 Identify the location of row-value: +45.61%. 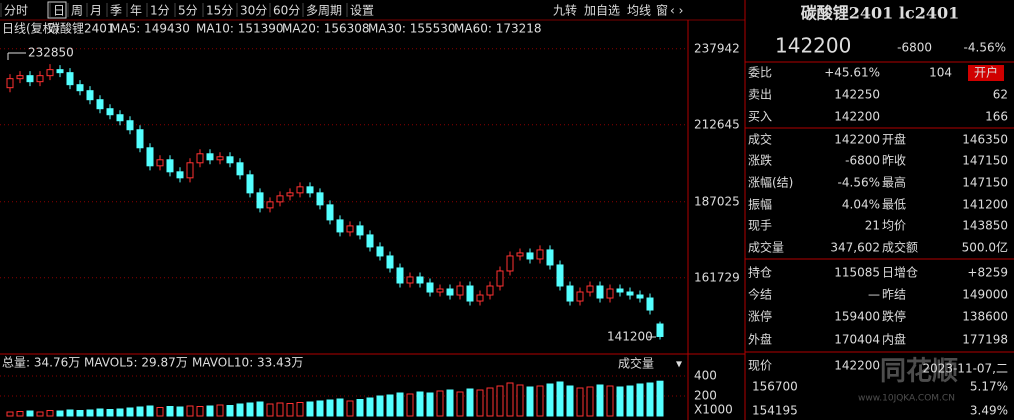
(852, 73).